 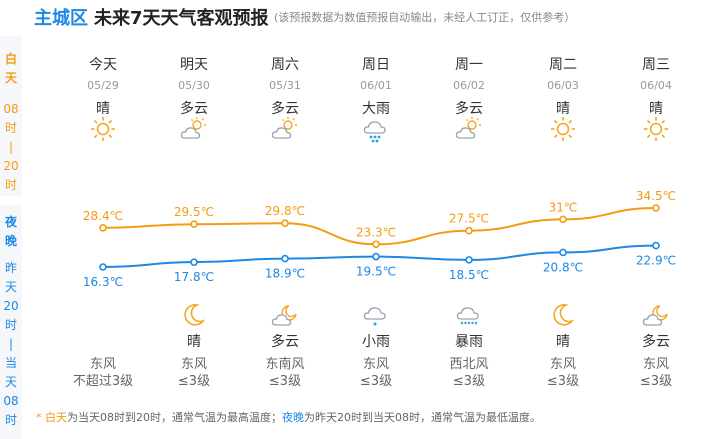 I want to click on wind-info: 西北风 ≤3级, so click(x=469, y=373).